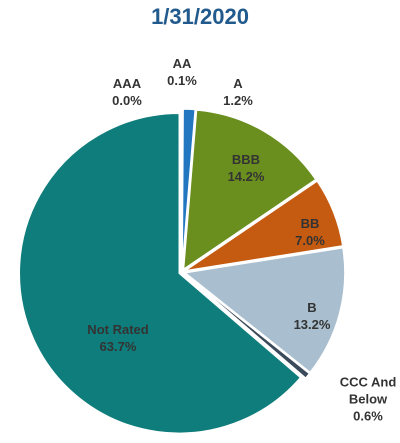 The height and width of the screenshot is (443, 400). Describe the element at coordinates (200, 16) in the screenshot. I see `chart-title: 1/31/2020` at that location.